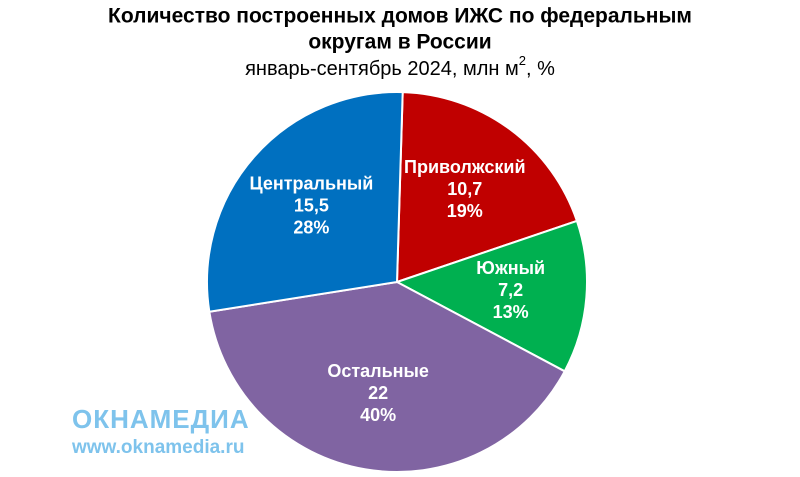 The height and width of the screenshot is (477, 800). I want to click on slice-percent: 28%, so click(311, 227).